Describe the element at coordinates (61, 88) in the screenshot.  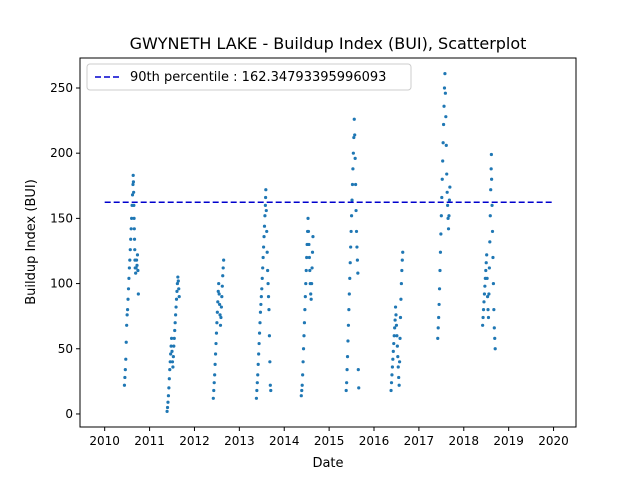
I see `y-tick-label-250: 250` at that location.